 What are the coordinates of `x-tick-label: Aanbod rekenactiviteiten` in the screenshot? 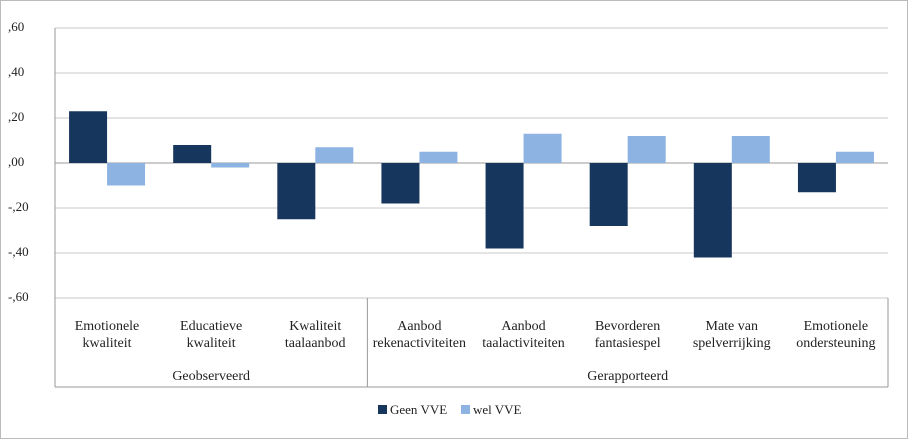 It's located at (419, 335).